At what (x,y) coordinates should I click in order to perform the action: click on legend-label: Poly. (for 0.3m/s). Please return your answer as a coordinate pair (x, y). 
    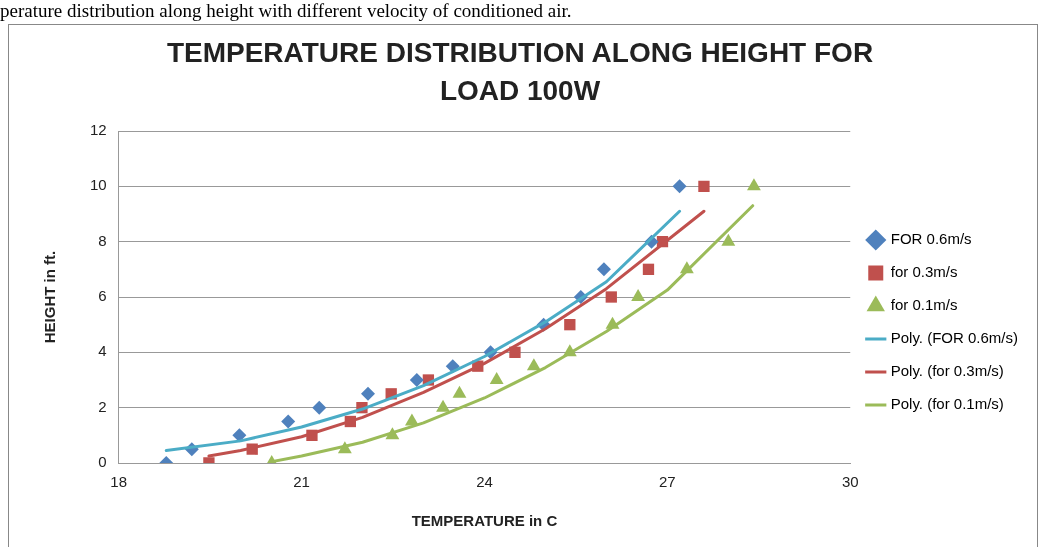
    Looking at the image, I should click on (947, 371).